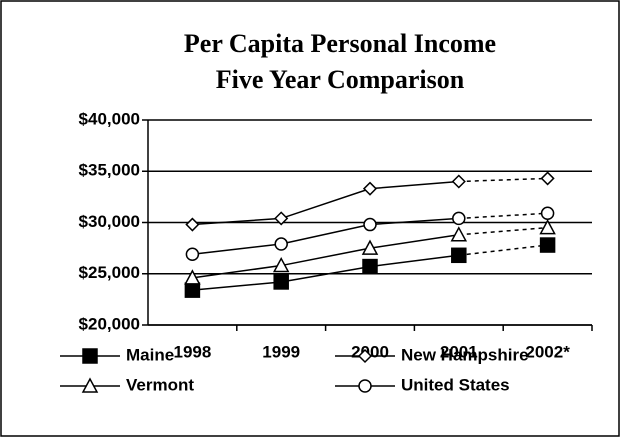 This screenshot has height=438, width=621. What do you see at coordinates (109, 170) in the screenshot?
I see `y-tick-label: $35,000` at bounding box center [109, 170].